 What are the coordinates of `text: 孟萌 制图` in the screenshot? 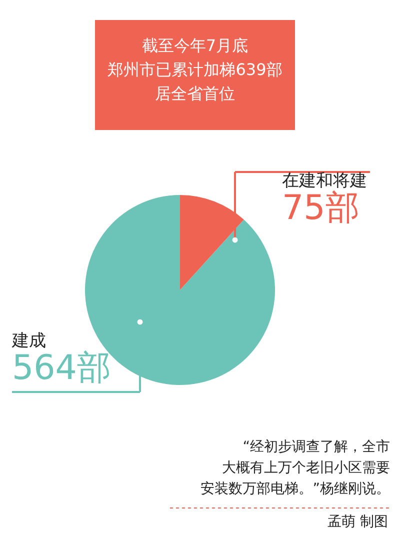 It's located at (358, 522).